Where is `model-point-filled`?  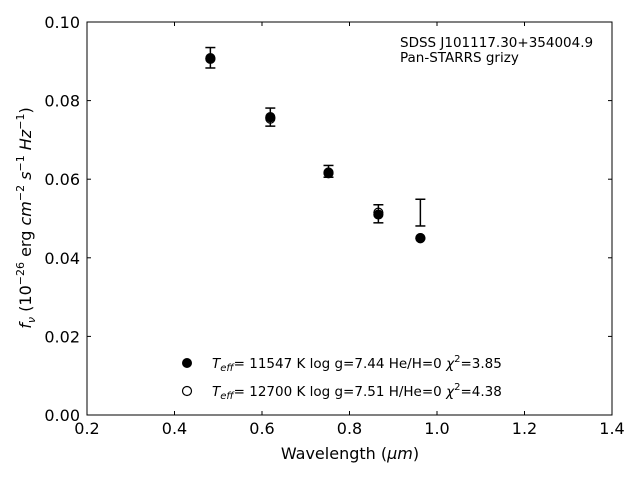
model-point-filled is located at coordinates (378, 214).